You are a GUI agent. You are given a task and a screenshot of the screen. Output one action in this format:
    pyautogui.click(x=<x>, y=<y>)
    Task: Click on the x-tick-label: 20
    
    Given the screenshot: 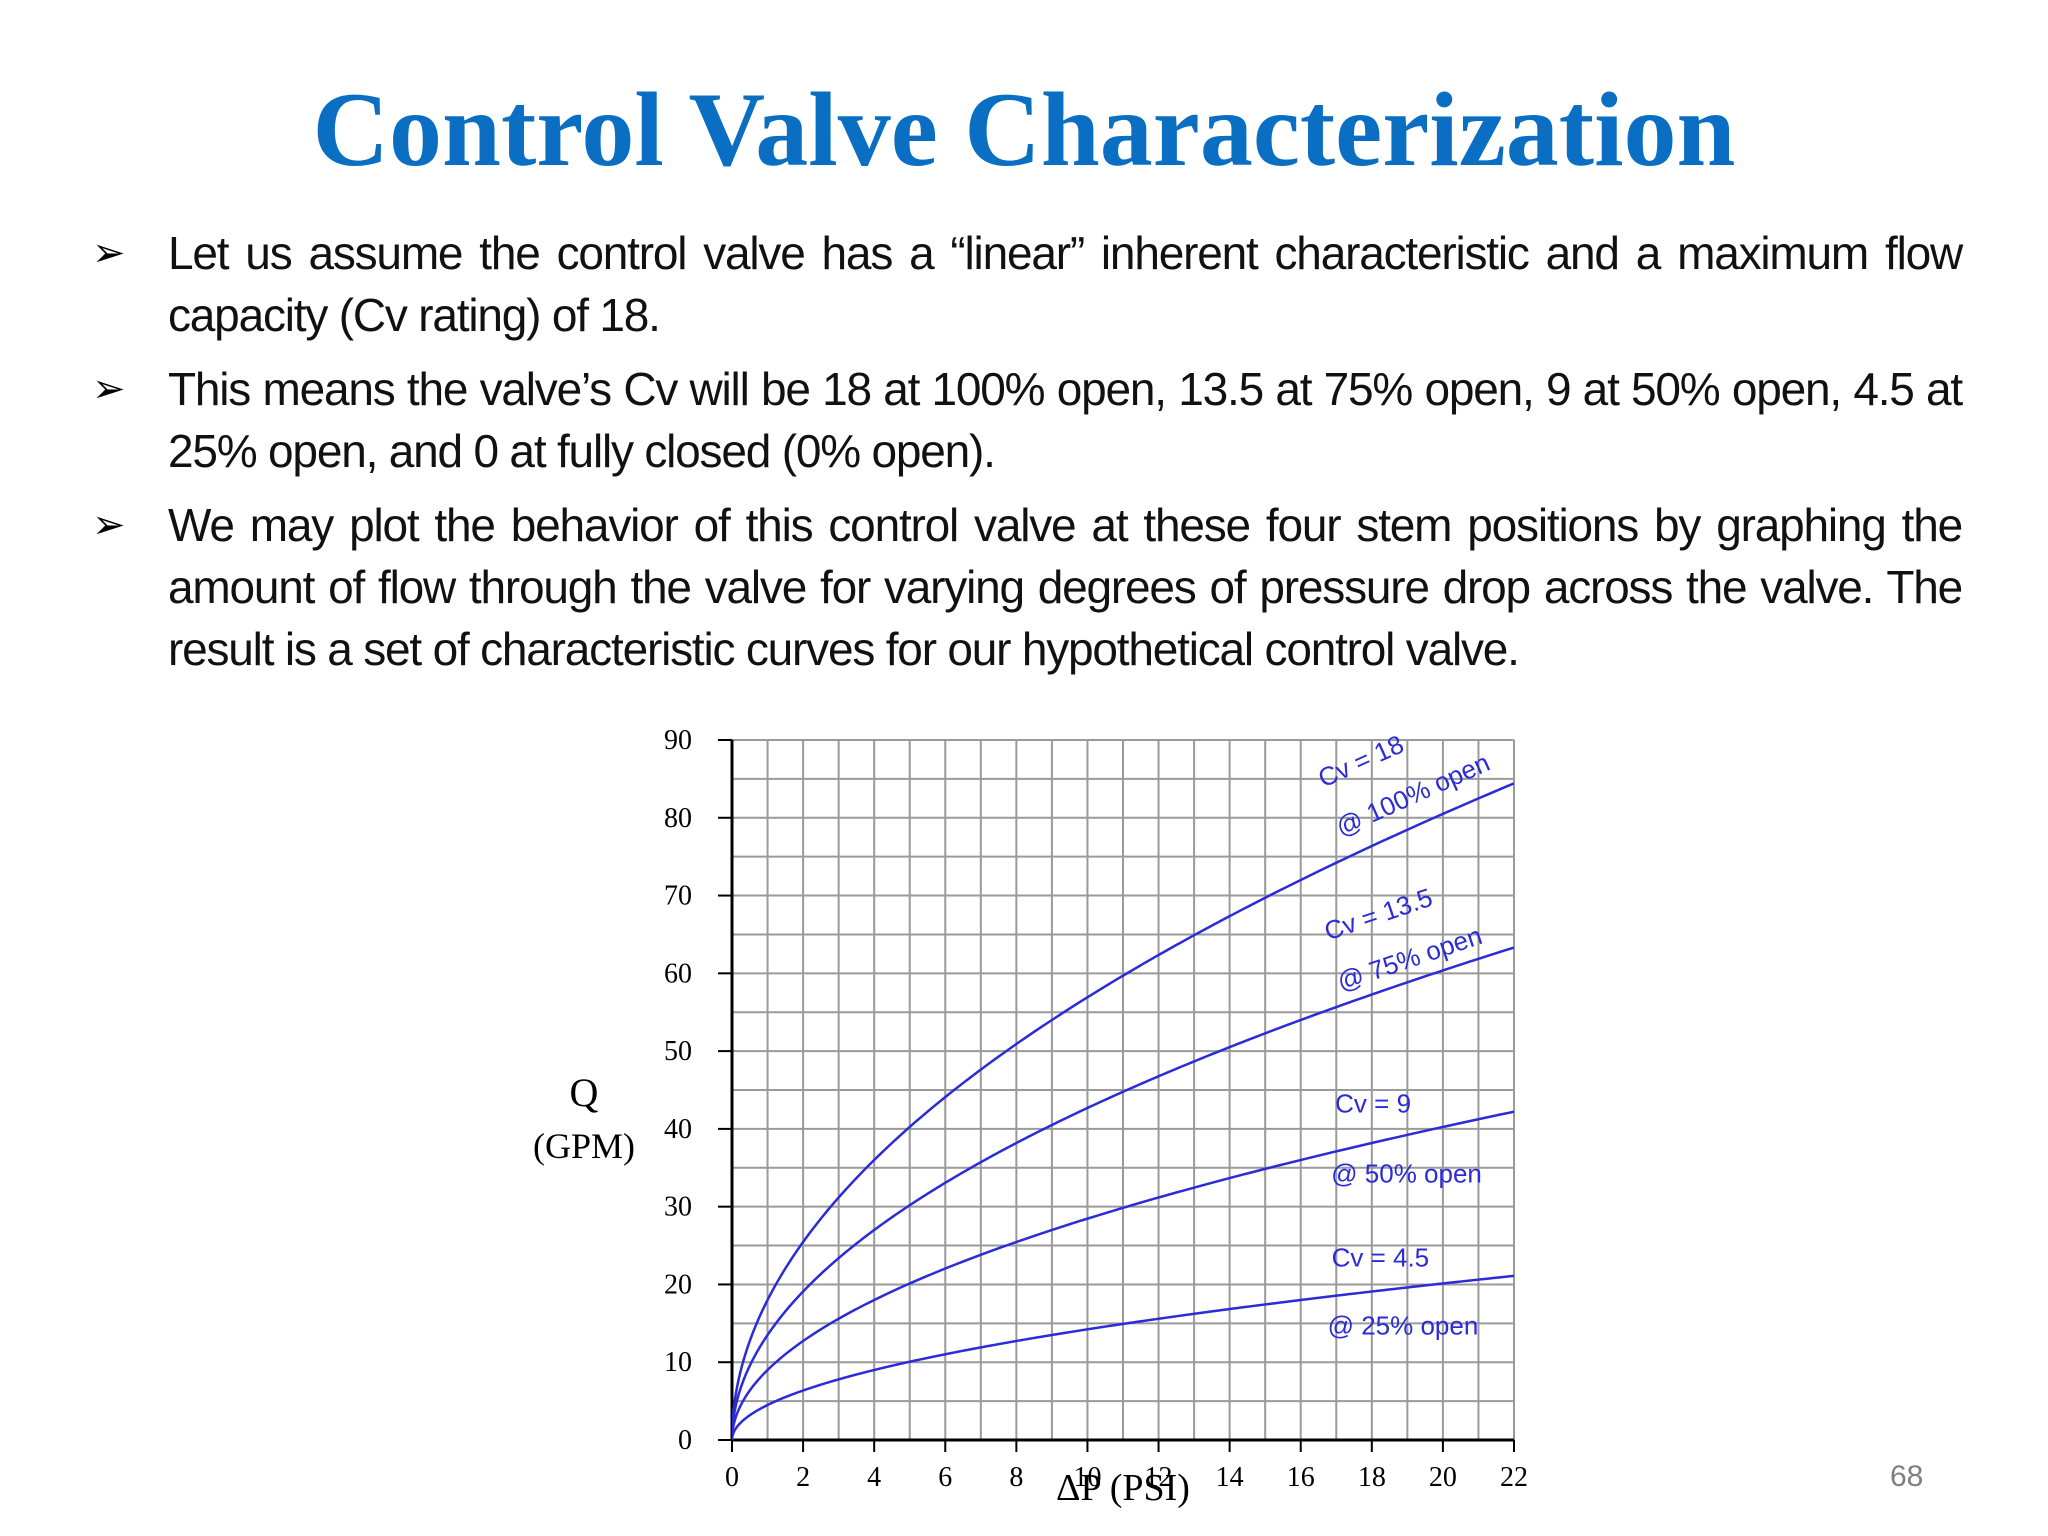 What is the action you would take?
    pyautogui.click(x=1443, y=1477)
    